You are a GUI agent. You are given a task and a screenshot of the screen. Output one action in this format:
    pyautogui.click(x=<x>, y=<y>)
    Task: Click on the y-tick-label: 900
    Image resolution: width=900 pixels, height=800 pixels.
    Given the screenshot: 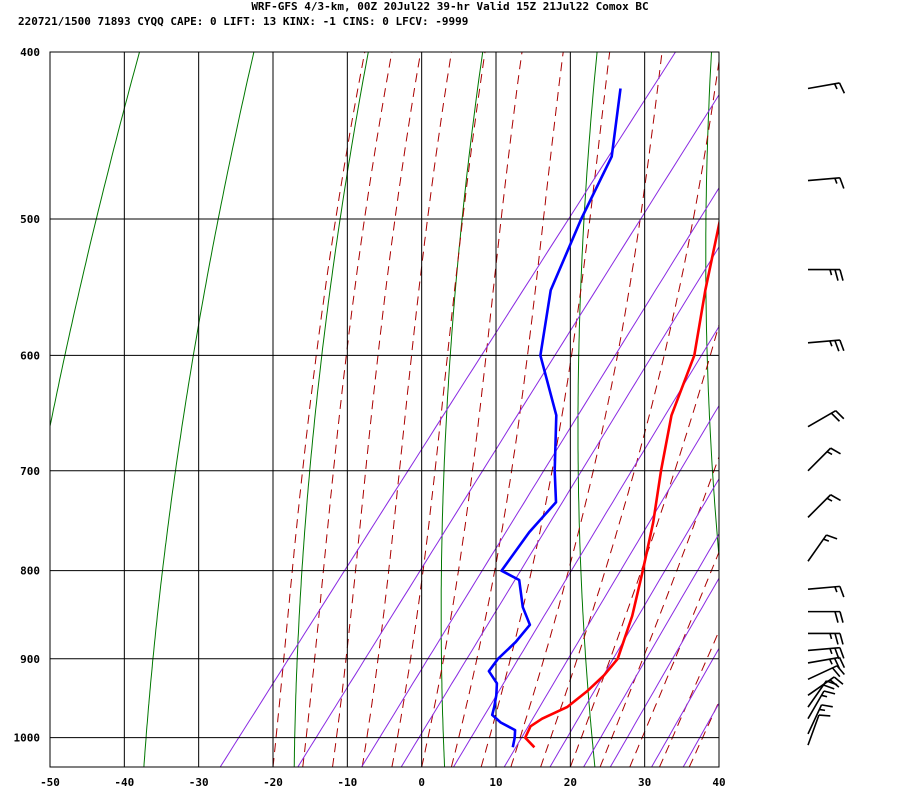 What is the action you would take?
    pyautogui.click(x=30, y=659)
    